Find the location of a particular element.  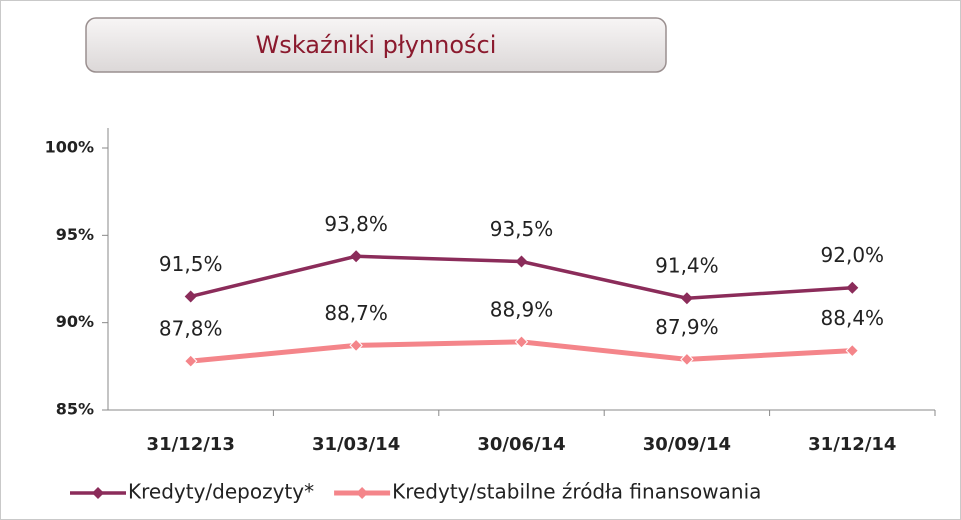

y-tick-label: 95% is located at coordinates (75, 234).